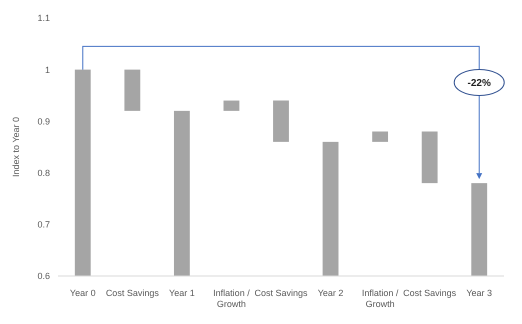 This screenshot has height=324, width=522. Describe the element at coordinates (43, 18) in the screenshot. I see `y-tick-label: 1.1` at that location.